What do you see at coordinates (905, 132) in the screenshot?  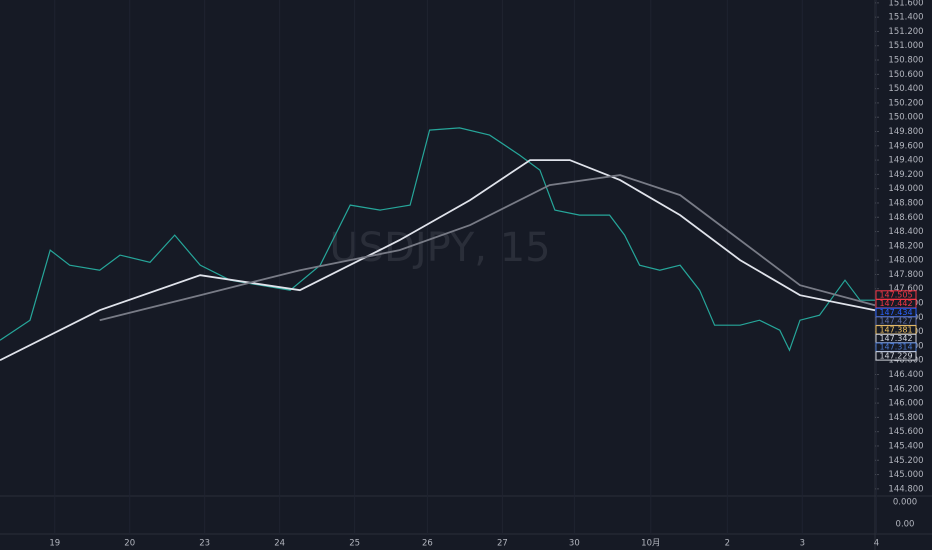 I see `y-tick-label: 149.800` at bounding box center [905, 132].